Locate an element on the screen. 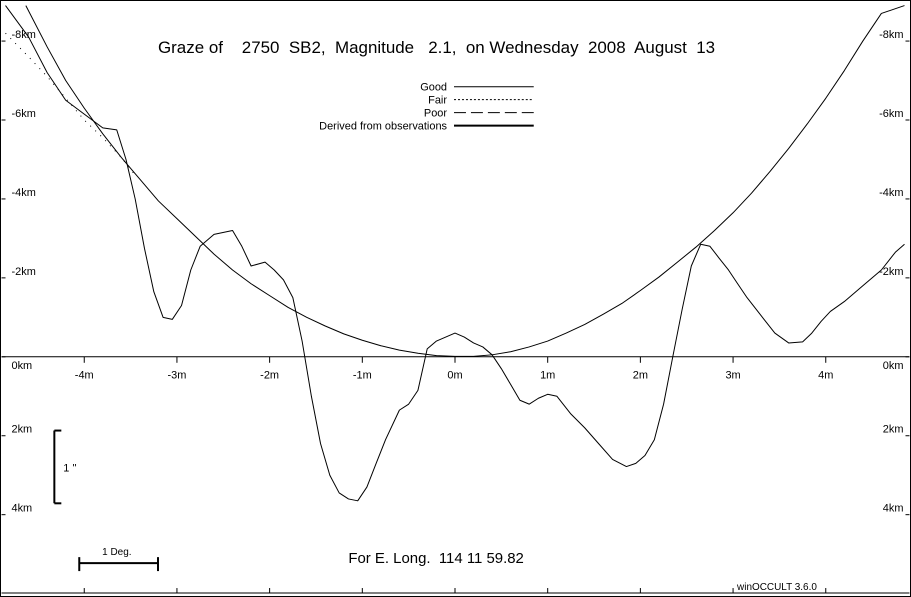 The height and width of the screenshot is (597, 911). degree-scale-label: 1 Deg. is located at coordinates (116, 552).